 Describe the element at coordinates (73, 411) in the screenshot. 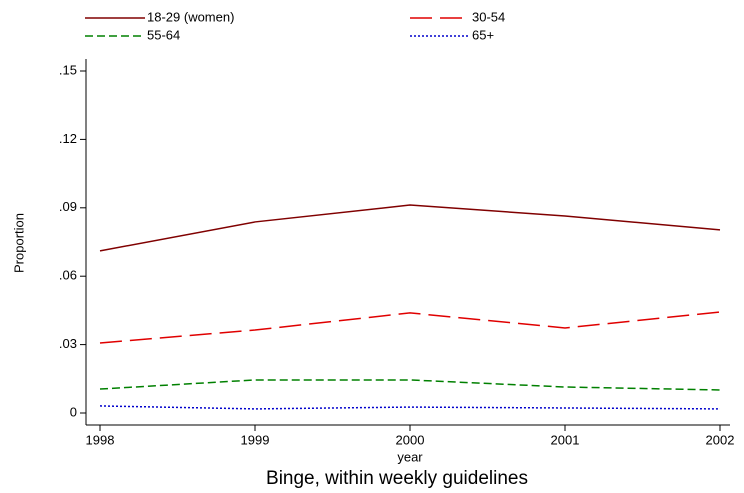

I see `y-tick-label: 0` at that location.